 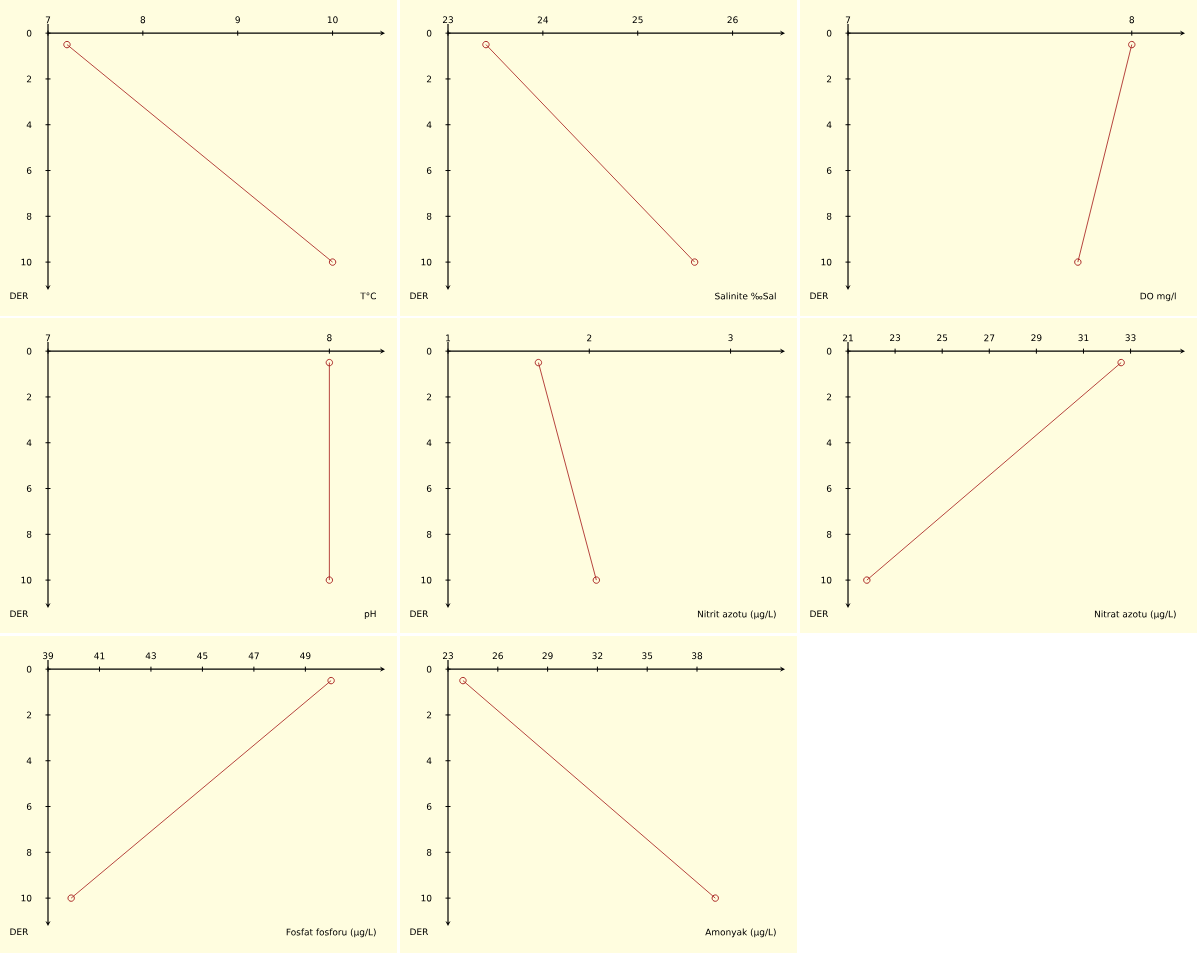 What do you see at coordinates (1130, 338) in the screenshot?
I see `x-tick-label: 33` at bounding box center [1130, 338].